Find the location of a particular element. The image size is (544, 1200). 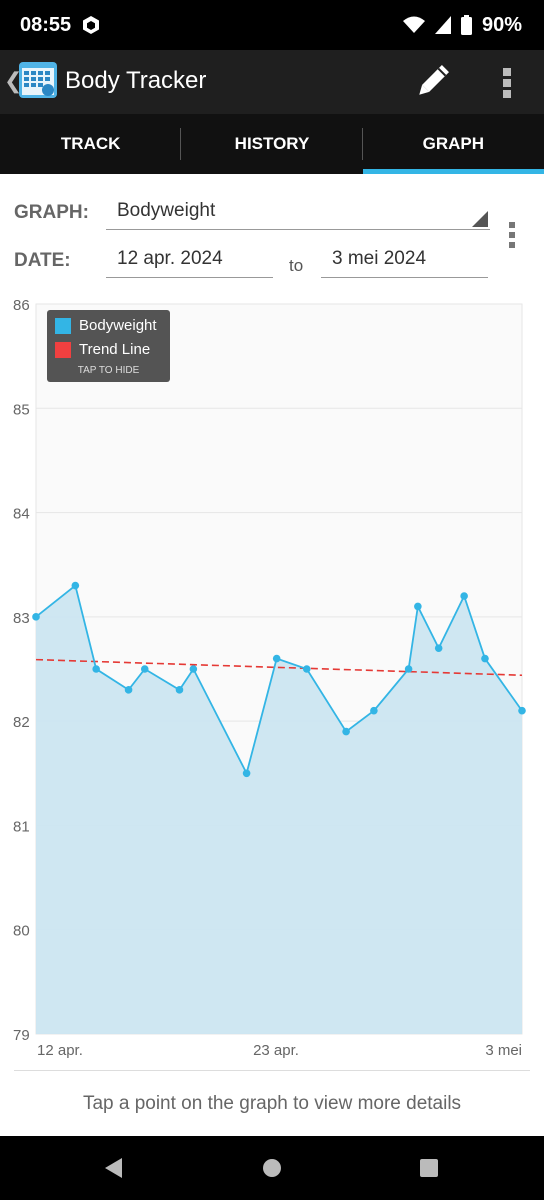

app-bar: ❮ Body Tracker is located at coordinates (272, 82).